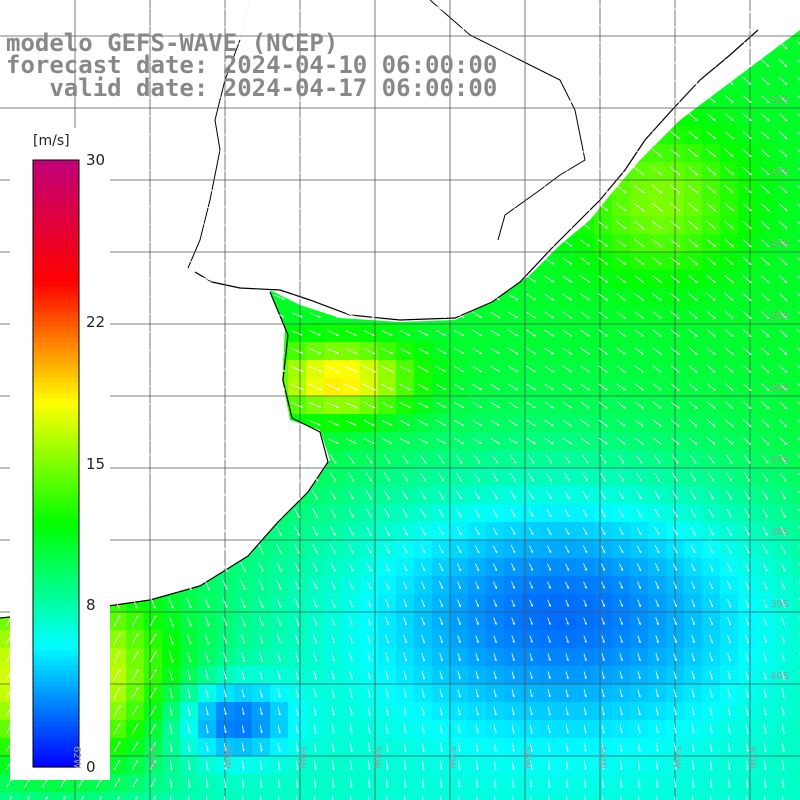  What do you see at coordinates (780, 172) in the screenshot?
I see `latitude-label: 33S` at bounding box center [780, 172].